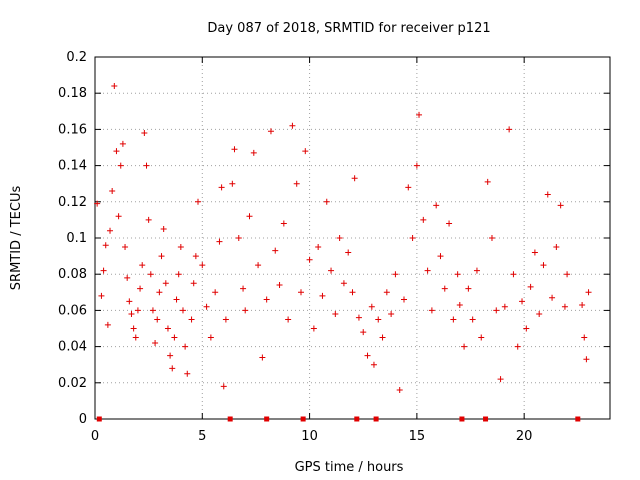 This screenshot has width=640, height=480. What do you see at coordinates (72, 310) in the screenshot?
I see `y-tick-label: 0.06` at bounding box center [72, 310].